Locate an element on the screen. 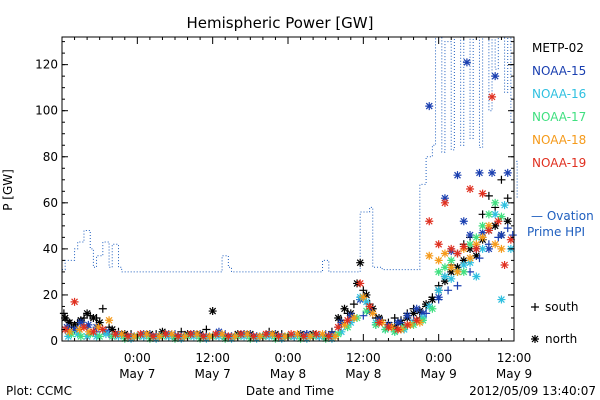  marker-legend: south north is located at coordinates (555, 323).